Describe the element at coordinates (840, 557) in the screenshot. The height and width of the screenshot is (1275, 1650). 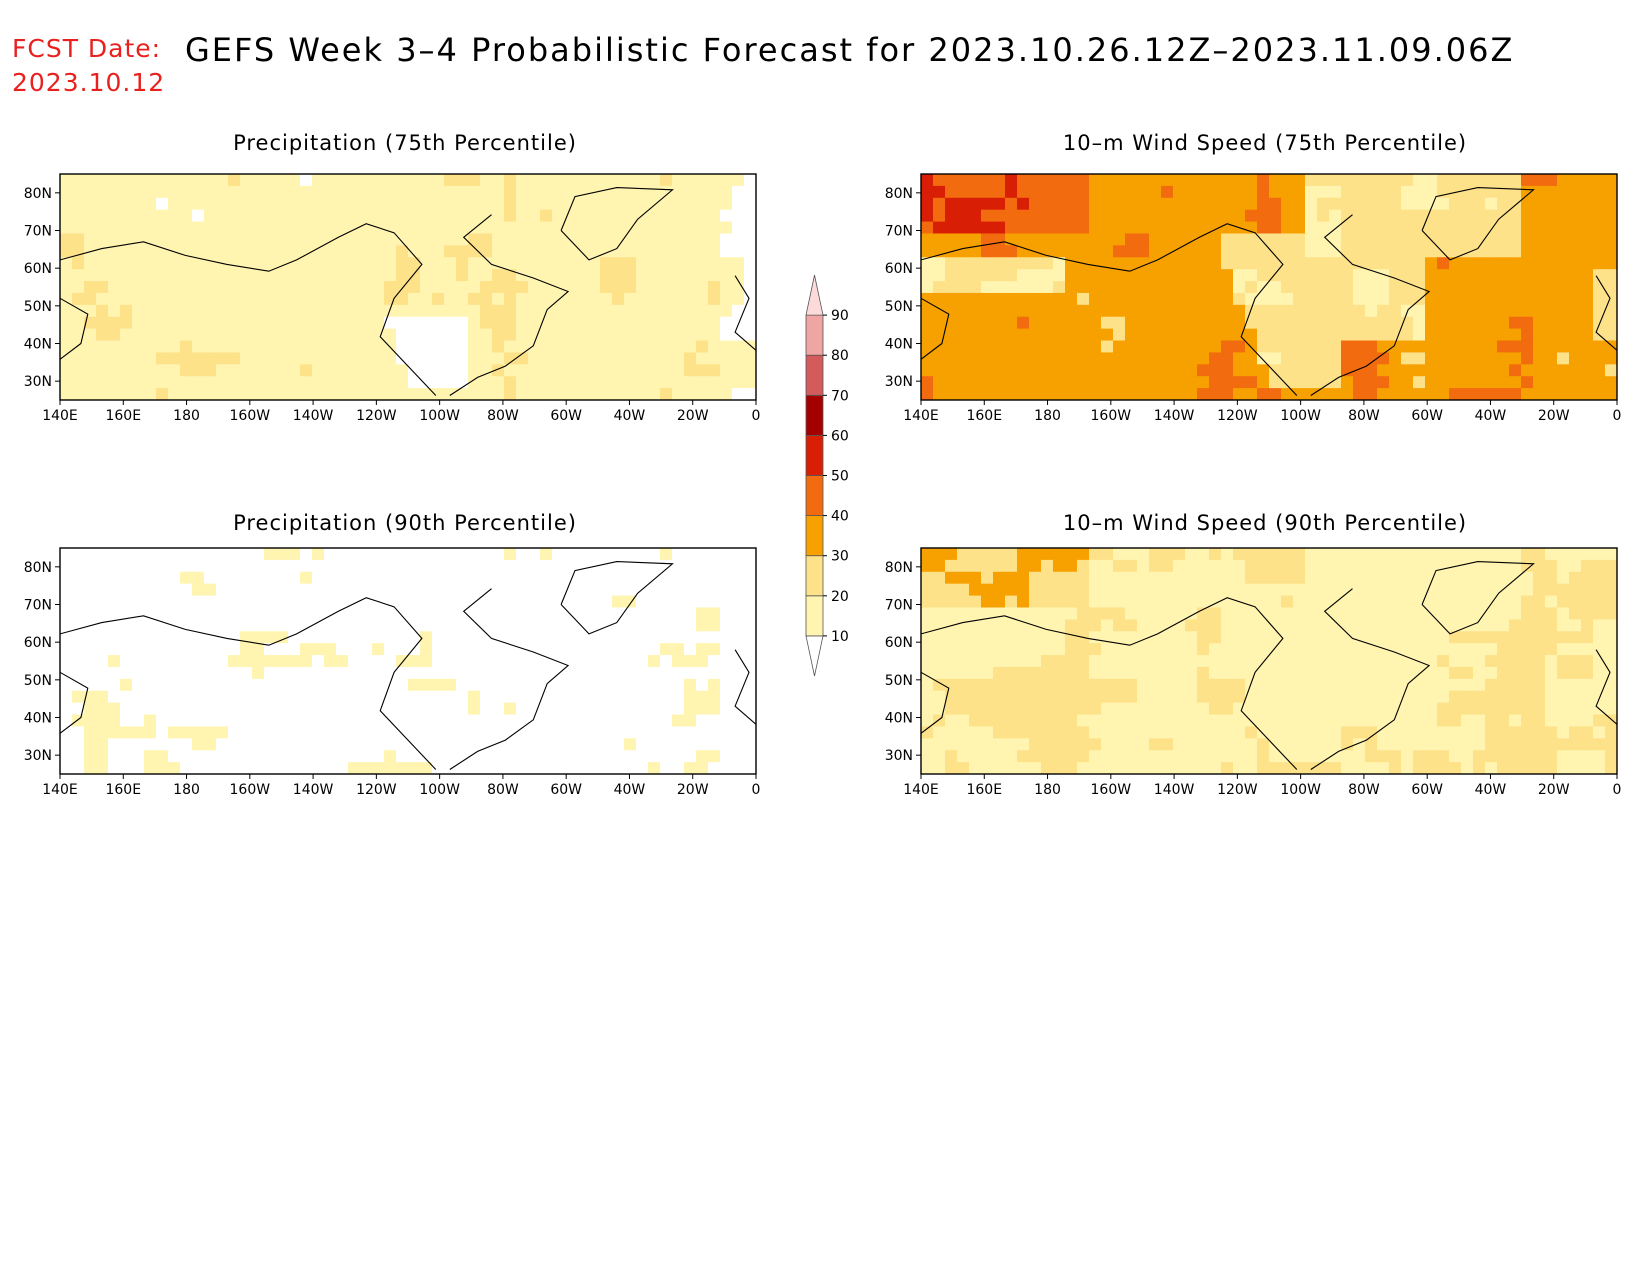
I see `colorbar-label: 30` at that location.